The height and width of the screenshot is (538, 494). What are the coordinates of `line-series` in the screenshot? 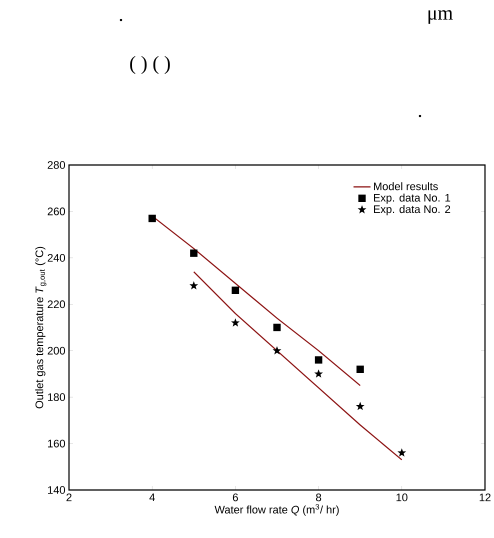 It's located at (297, 365).